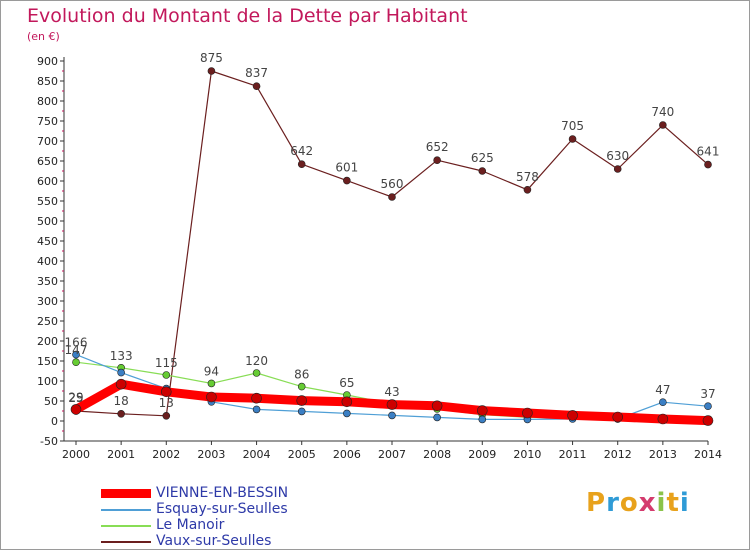 Image resolution: width=750 pixels, height=550 pixels. What do you see at coordinates (222, 493) in the screenshot?
I see `legend-label-vienne: VIENNE-EN-BESSIN` at bounding box center [222, 493].